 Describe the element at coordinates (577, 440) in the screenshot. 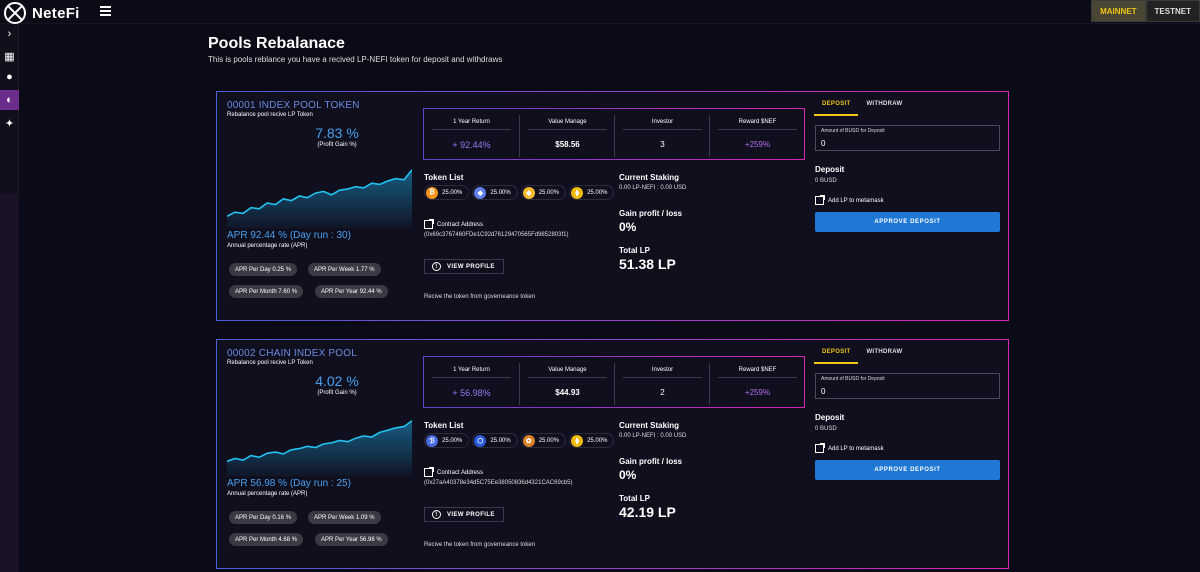

I see `busd-icon: ⧫` at that location.